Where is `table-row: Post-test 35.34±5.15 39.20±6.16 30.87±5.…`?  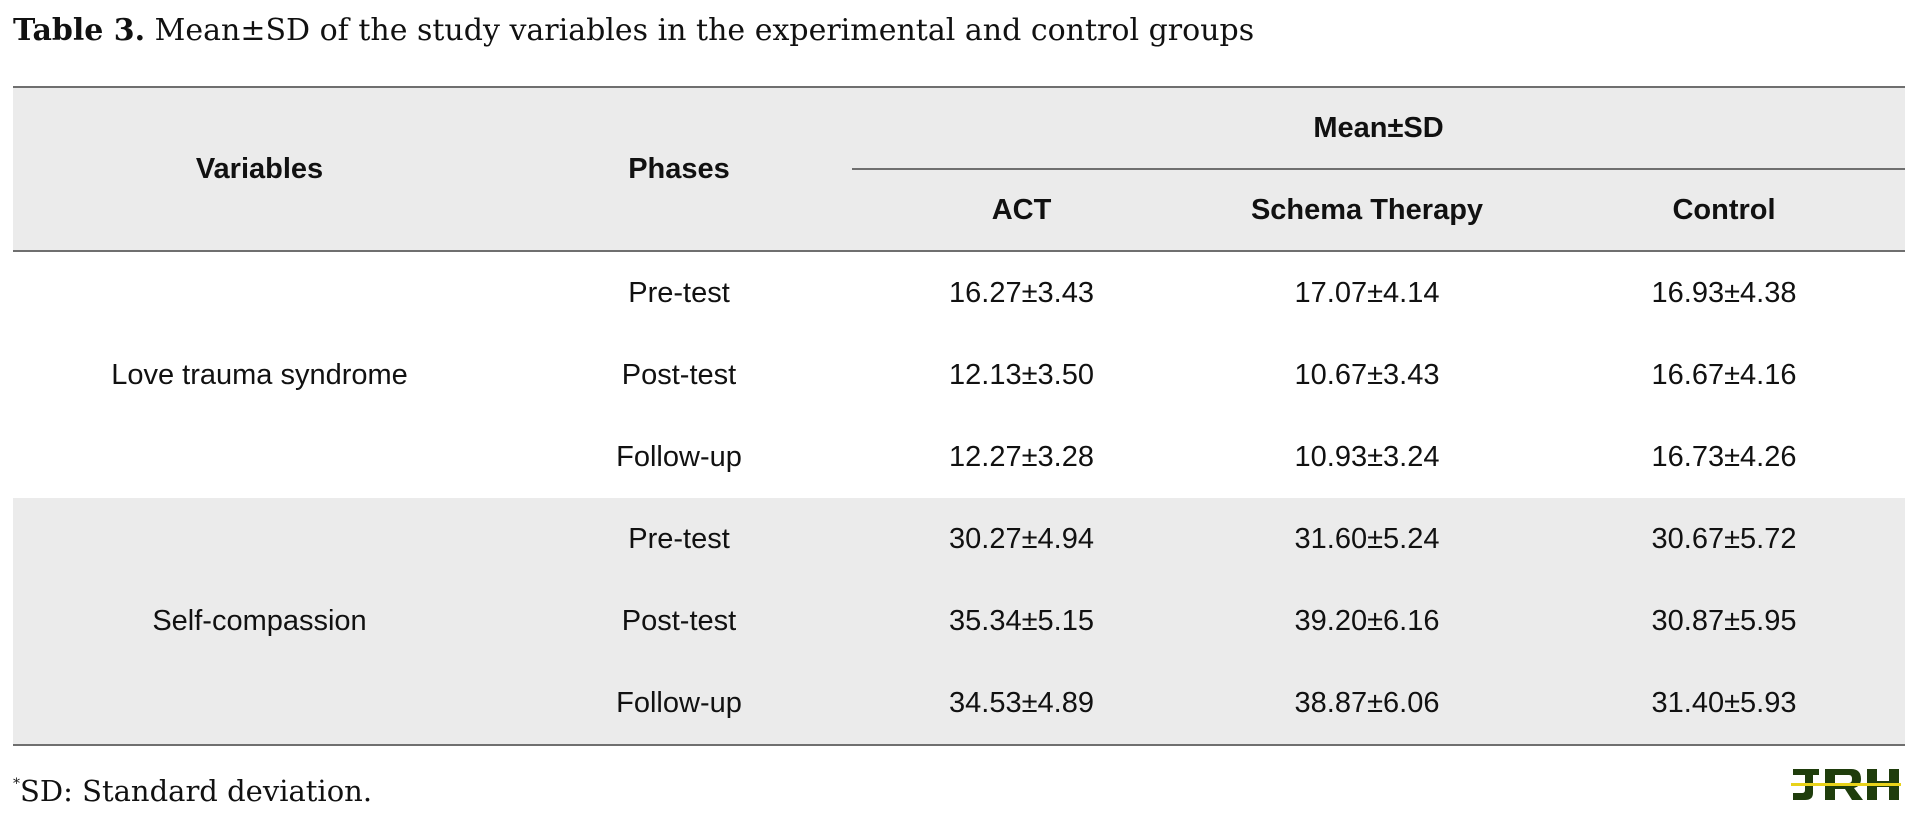 table-row: Post-test 35.34±5.15 39.20±6.16 30.87±5.… is located at coordinates (959, 621).